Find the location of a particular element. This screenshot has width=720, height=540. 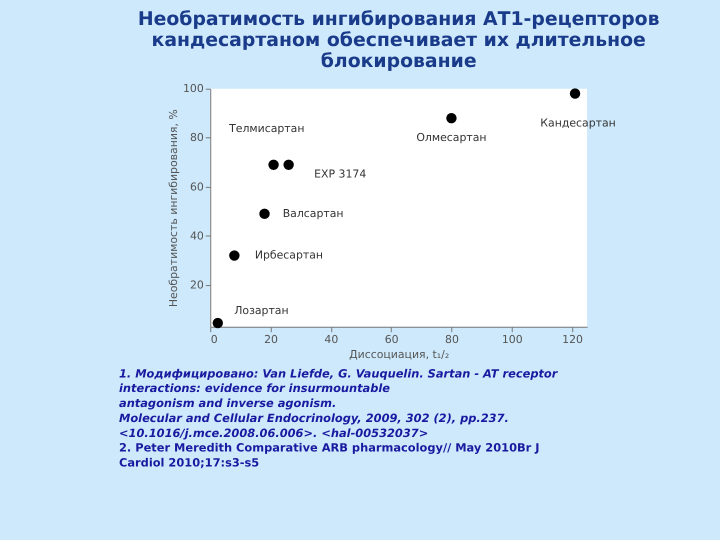

y-axis-title: Необратимость ингибирования, % is located at coordinates (173, 208).